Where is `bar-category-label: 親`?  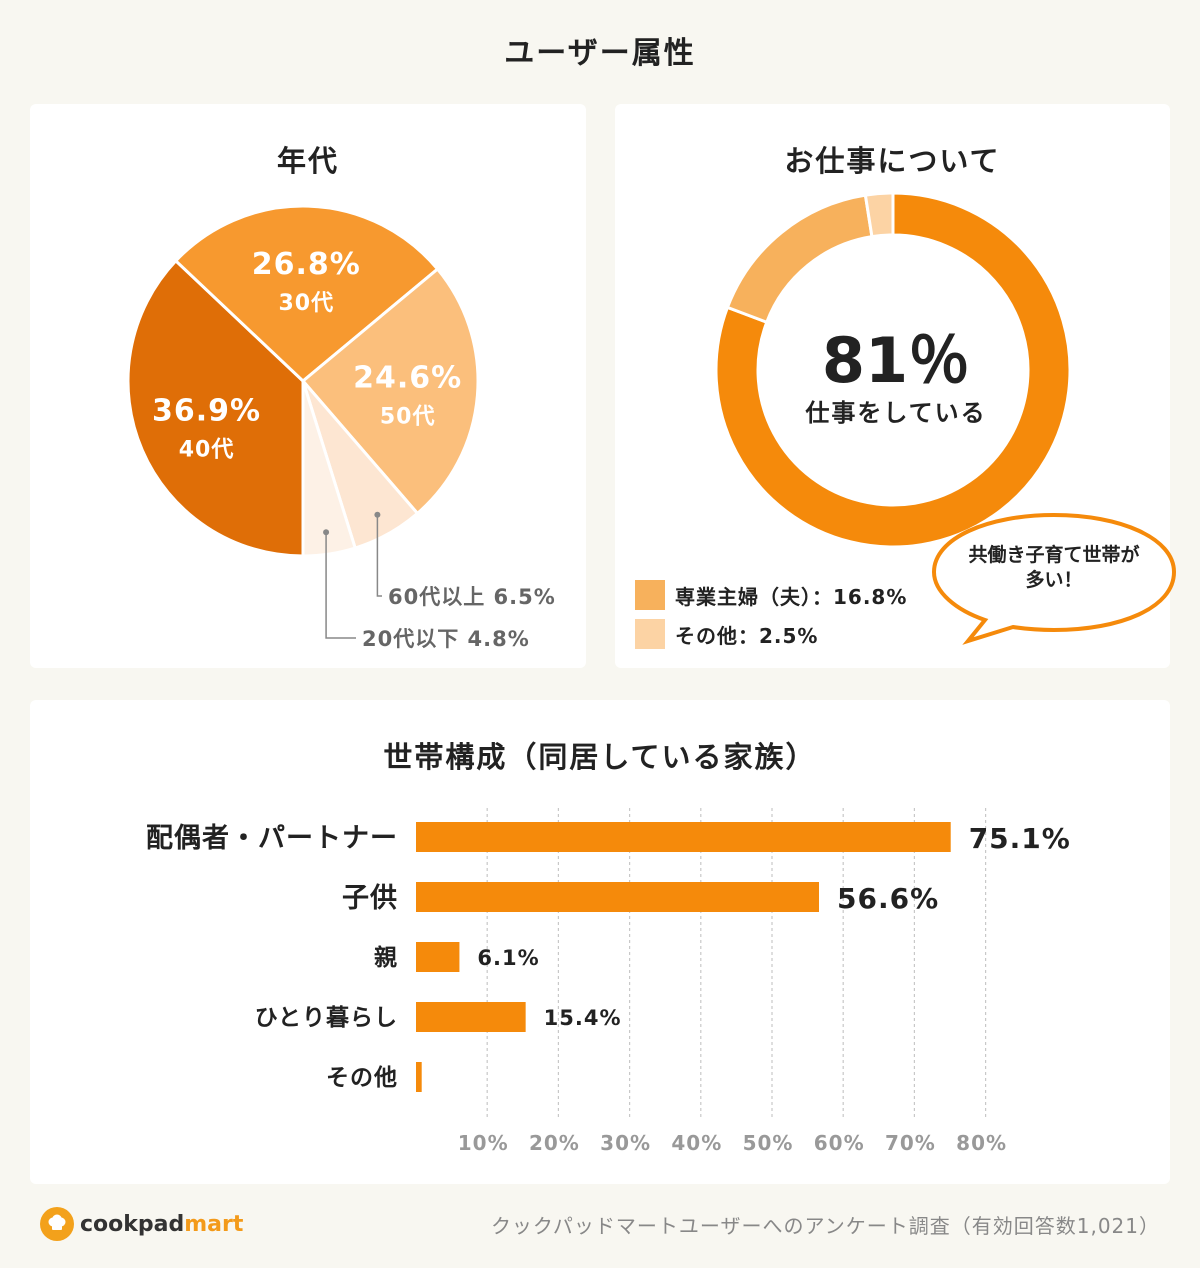
bar-category-label: 親 is located at coordinates (386, 958).